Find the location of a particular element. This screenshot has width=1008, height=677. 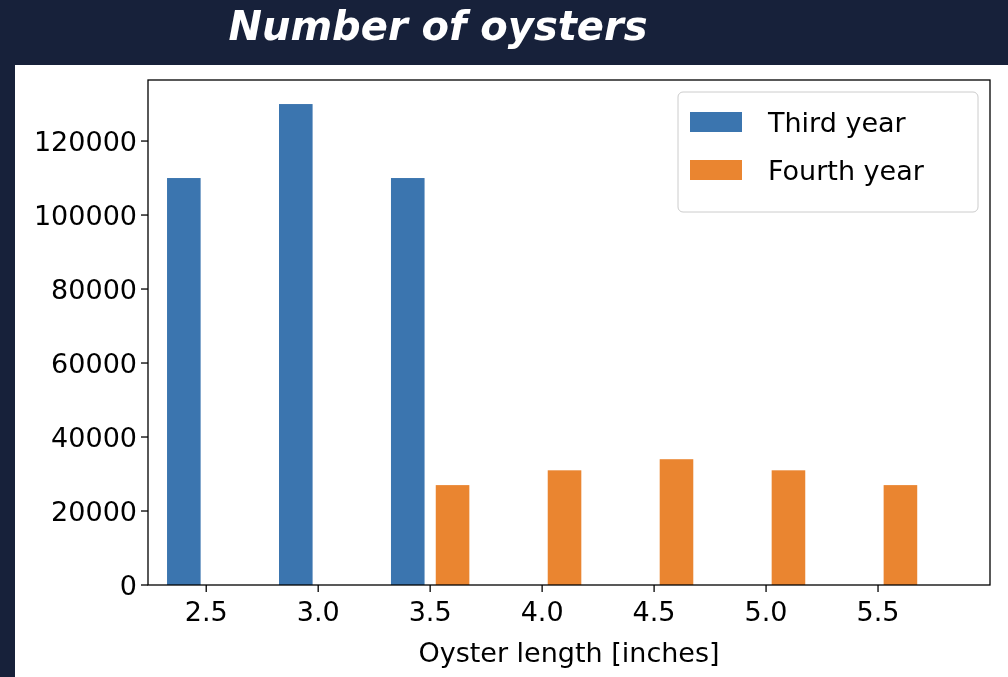

x-axis-title: Oyster length [inches] is located at coordinates (569, 652).